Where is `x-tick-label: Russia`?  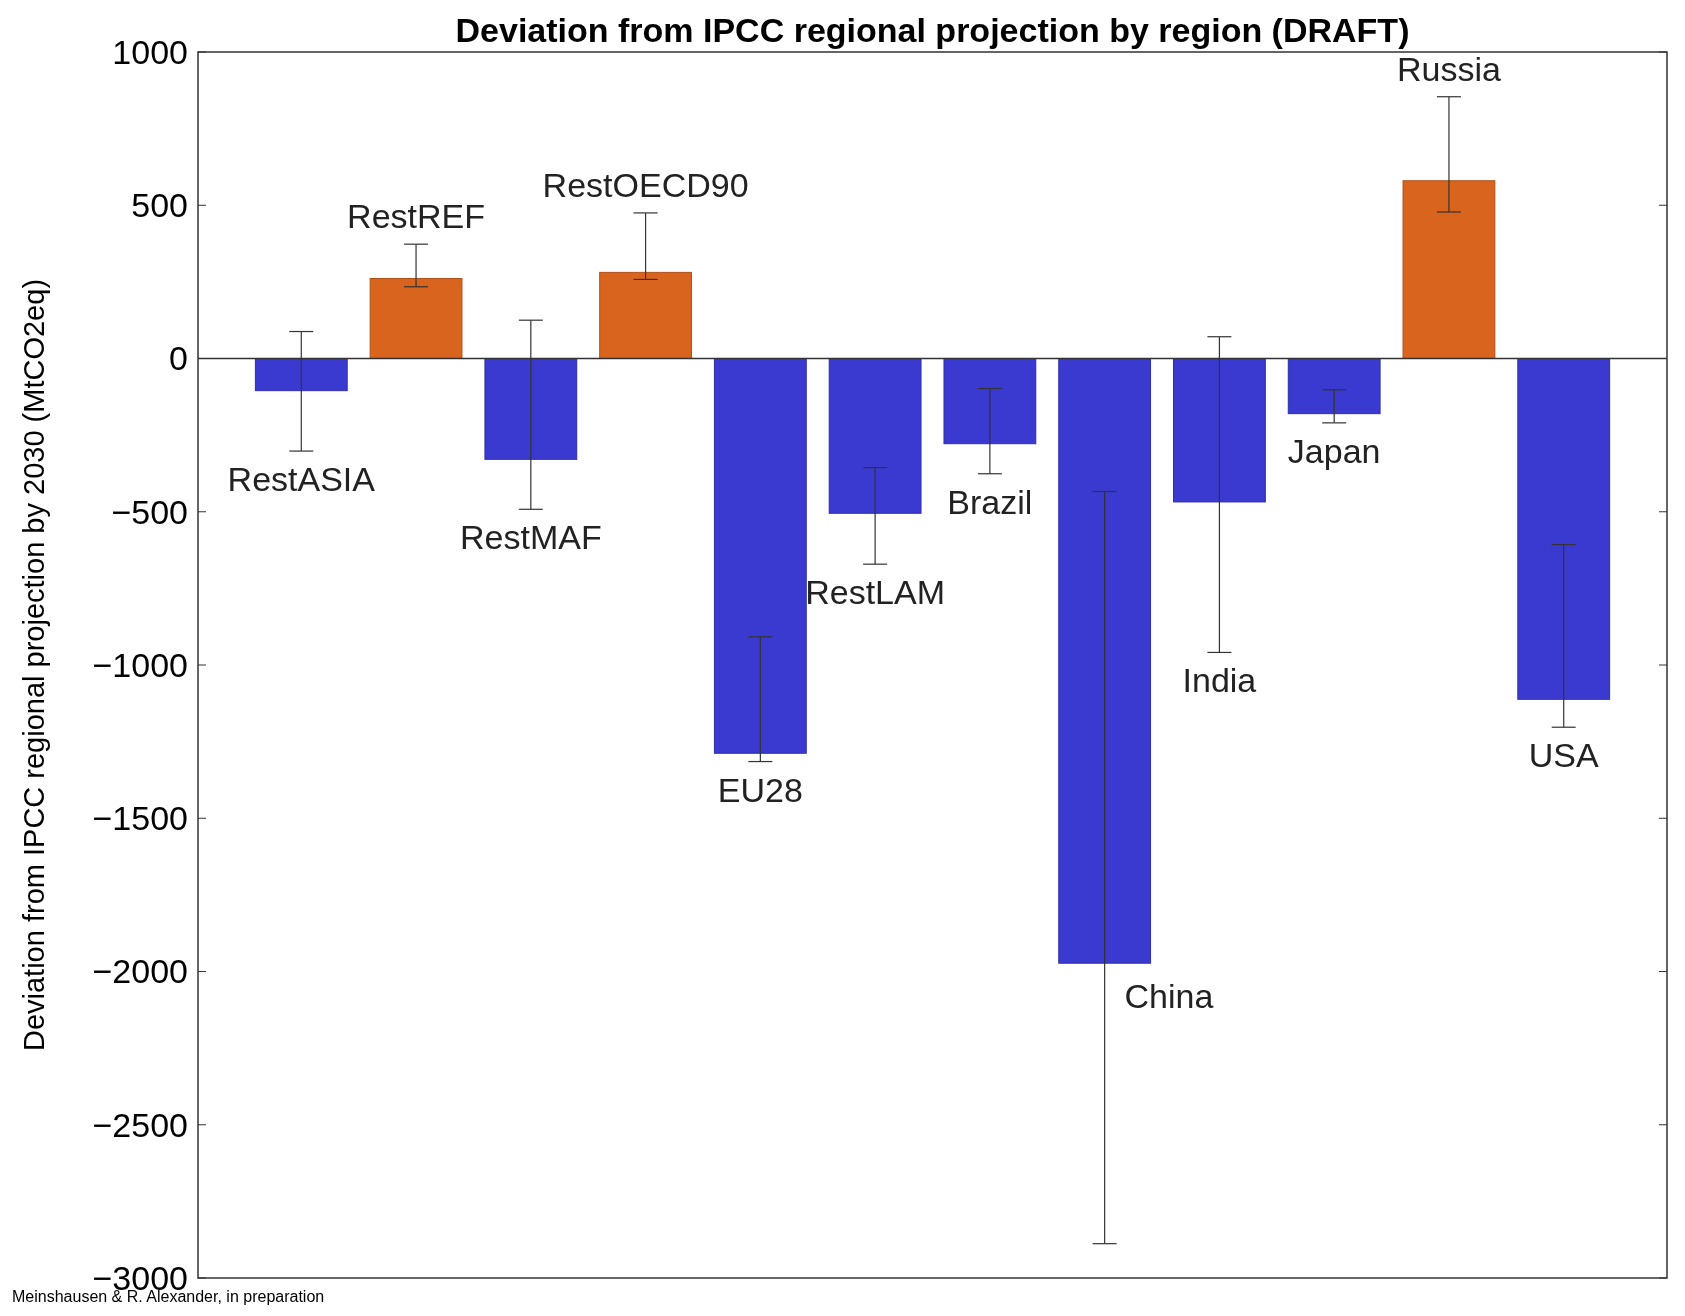 x-tick-label: Russia is located at coordinates (1448, 68).